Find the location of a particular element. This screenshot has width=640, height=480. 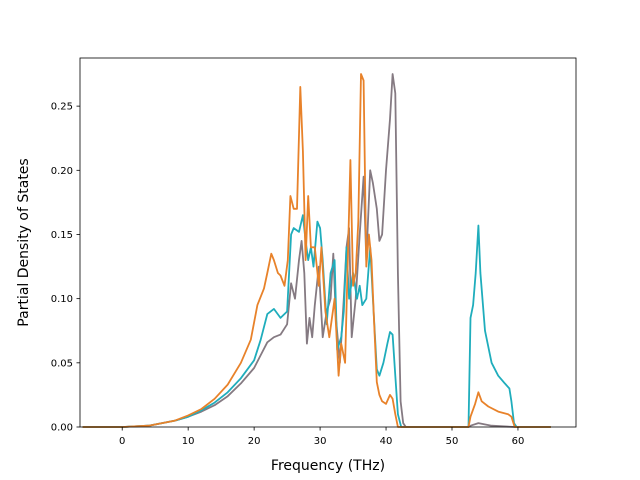

x-axis-label: Frequency (THz) is located at coordinates (328, 466).